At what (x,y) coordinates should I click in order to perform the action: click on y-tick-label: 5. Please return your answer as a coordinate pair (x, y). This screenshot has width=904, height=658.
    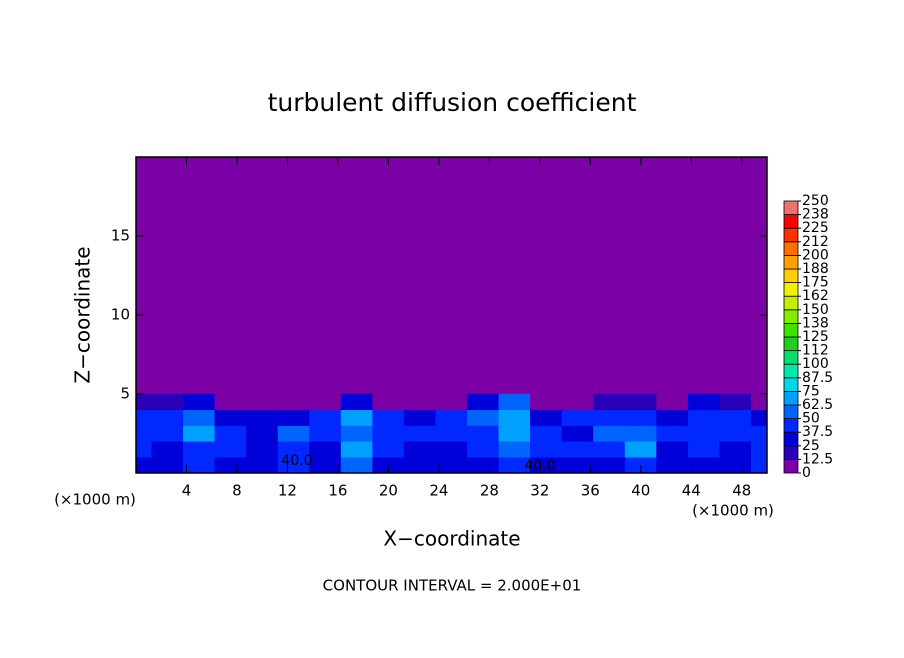
    Looking at the image, I should click on (125, 394).